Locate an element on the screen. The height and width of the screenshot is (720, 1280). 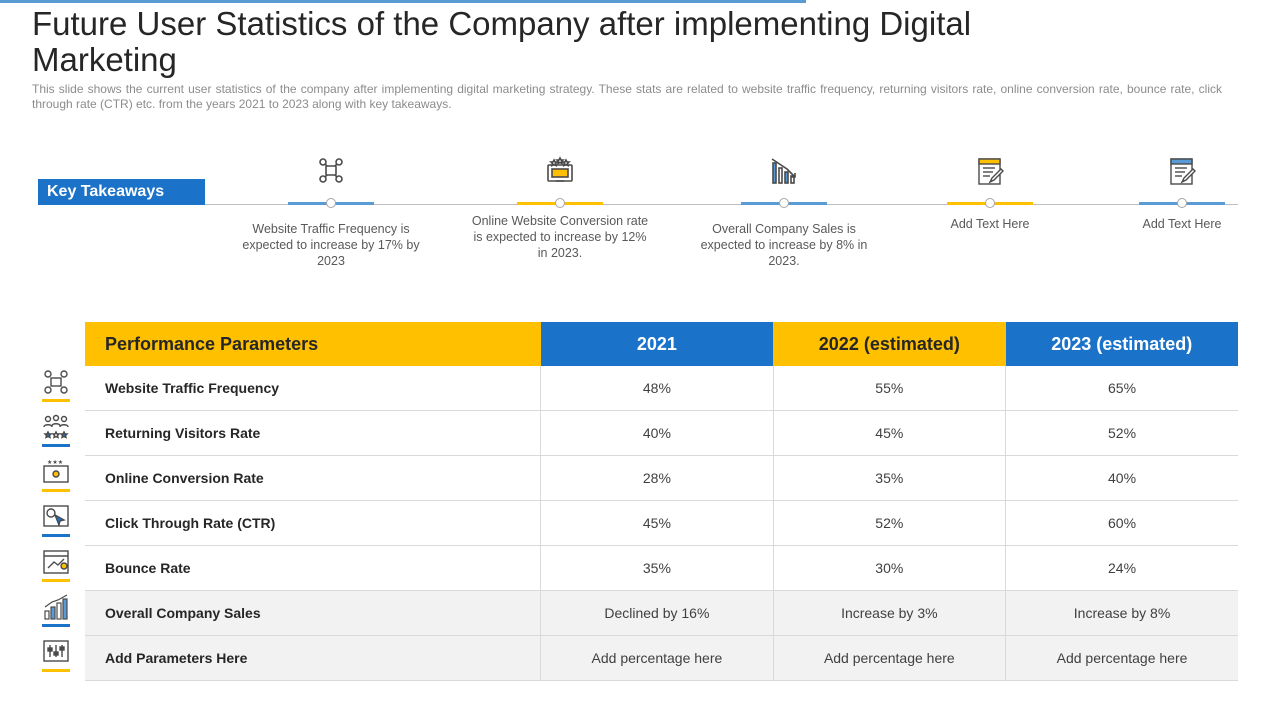
table-row: Website Traffic Frequency 48% 55% 65% is located at coordinates (661, 388).